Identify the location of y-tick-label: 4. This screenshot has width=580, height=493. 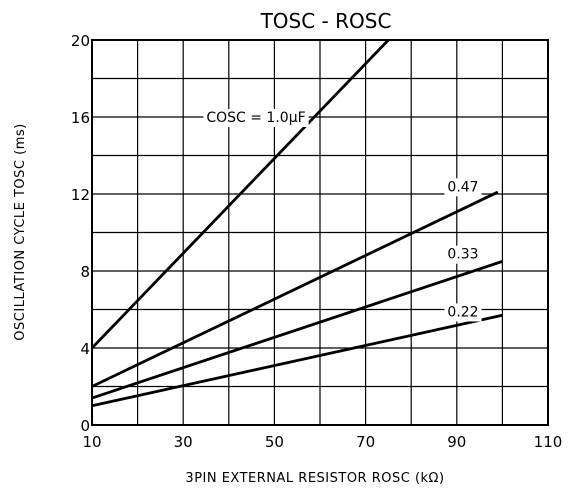
(85, 349).